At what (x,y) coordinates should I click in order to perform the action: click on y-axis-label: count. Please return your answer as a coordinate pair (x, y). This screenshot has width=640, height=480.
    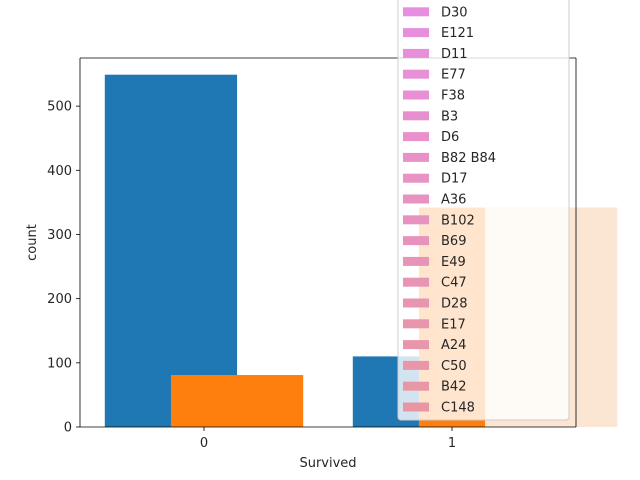
    Looking at the image, I should click on (32, 242).